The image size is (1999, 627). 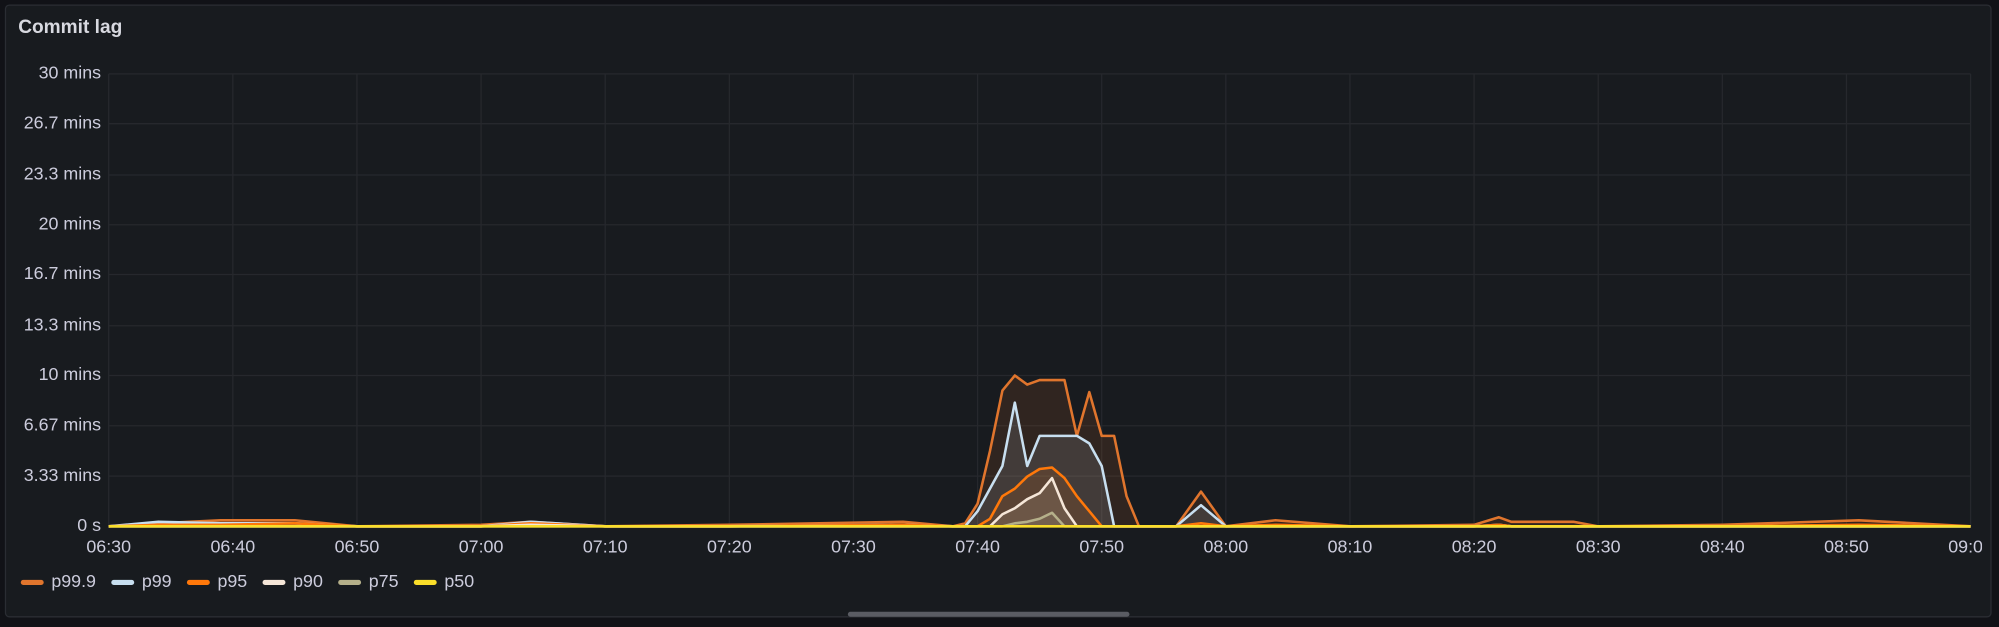 I want to click on x-tick-label: 08:00, so click(x=1226, y=547).